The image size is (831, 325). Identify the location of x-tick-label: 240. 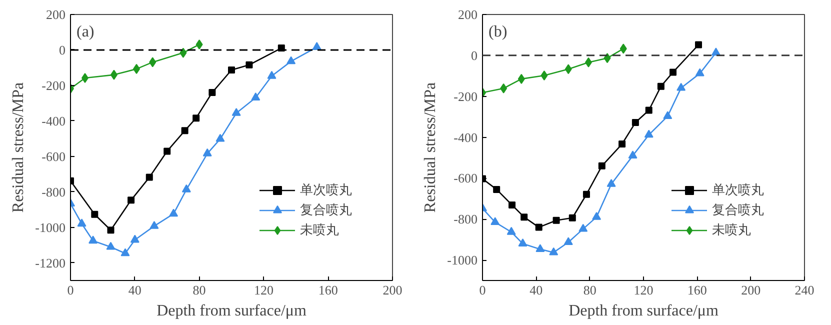
(804, 290).